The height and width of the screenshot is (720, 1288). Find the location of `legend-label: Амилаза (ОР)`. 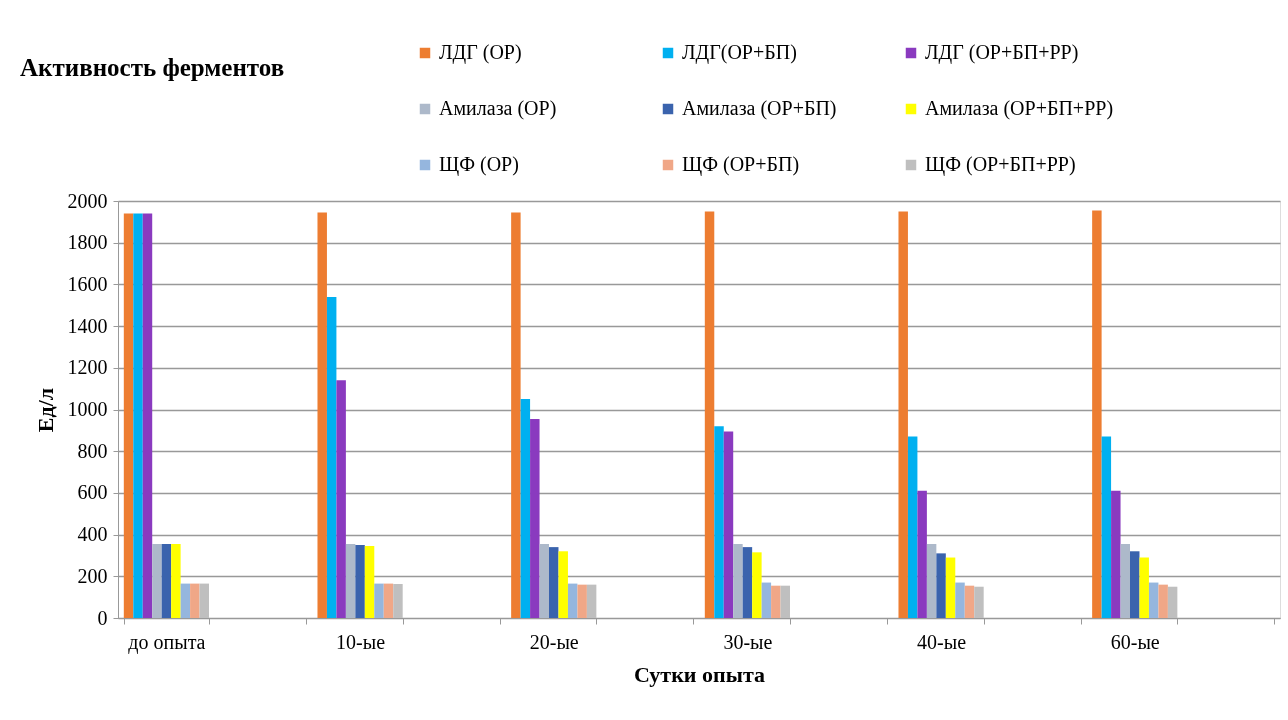

legend-label: Амилаза (ОР) is located at coordinates (498, 108).